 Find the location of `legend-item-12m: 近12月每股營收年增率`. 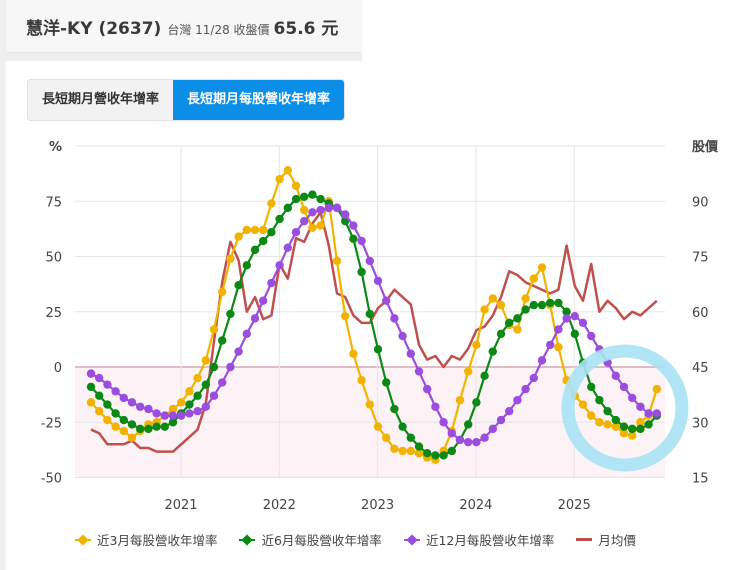

legend-item-12m: 近12月每股營收年增率 is located at coordinates (479, 539).